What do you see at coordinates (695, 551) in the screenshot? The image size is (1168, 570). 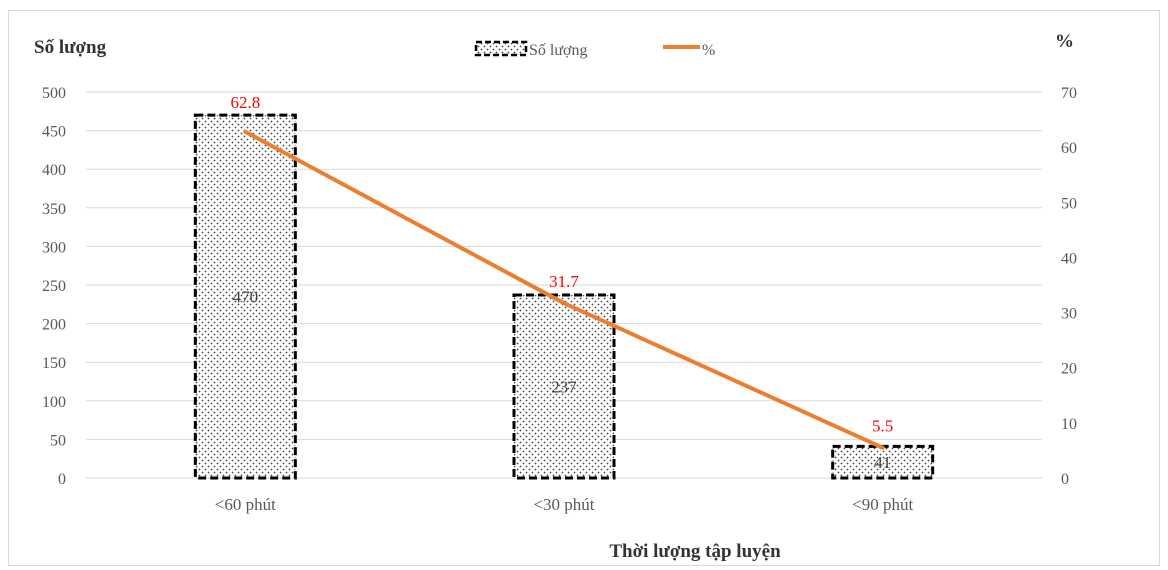 I see `x-axis-title: Thời lượng tập luyện` at bounding box center [695, 551].